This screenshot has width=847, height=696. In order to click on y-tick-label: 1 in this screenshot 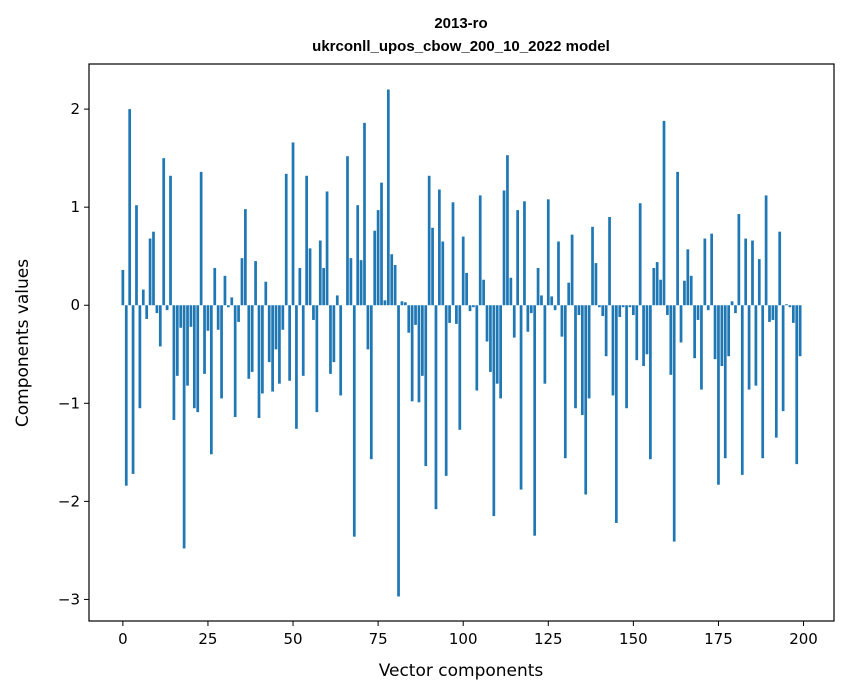, I will do `click(75, 207)`.